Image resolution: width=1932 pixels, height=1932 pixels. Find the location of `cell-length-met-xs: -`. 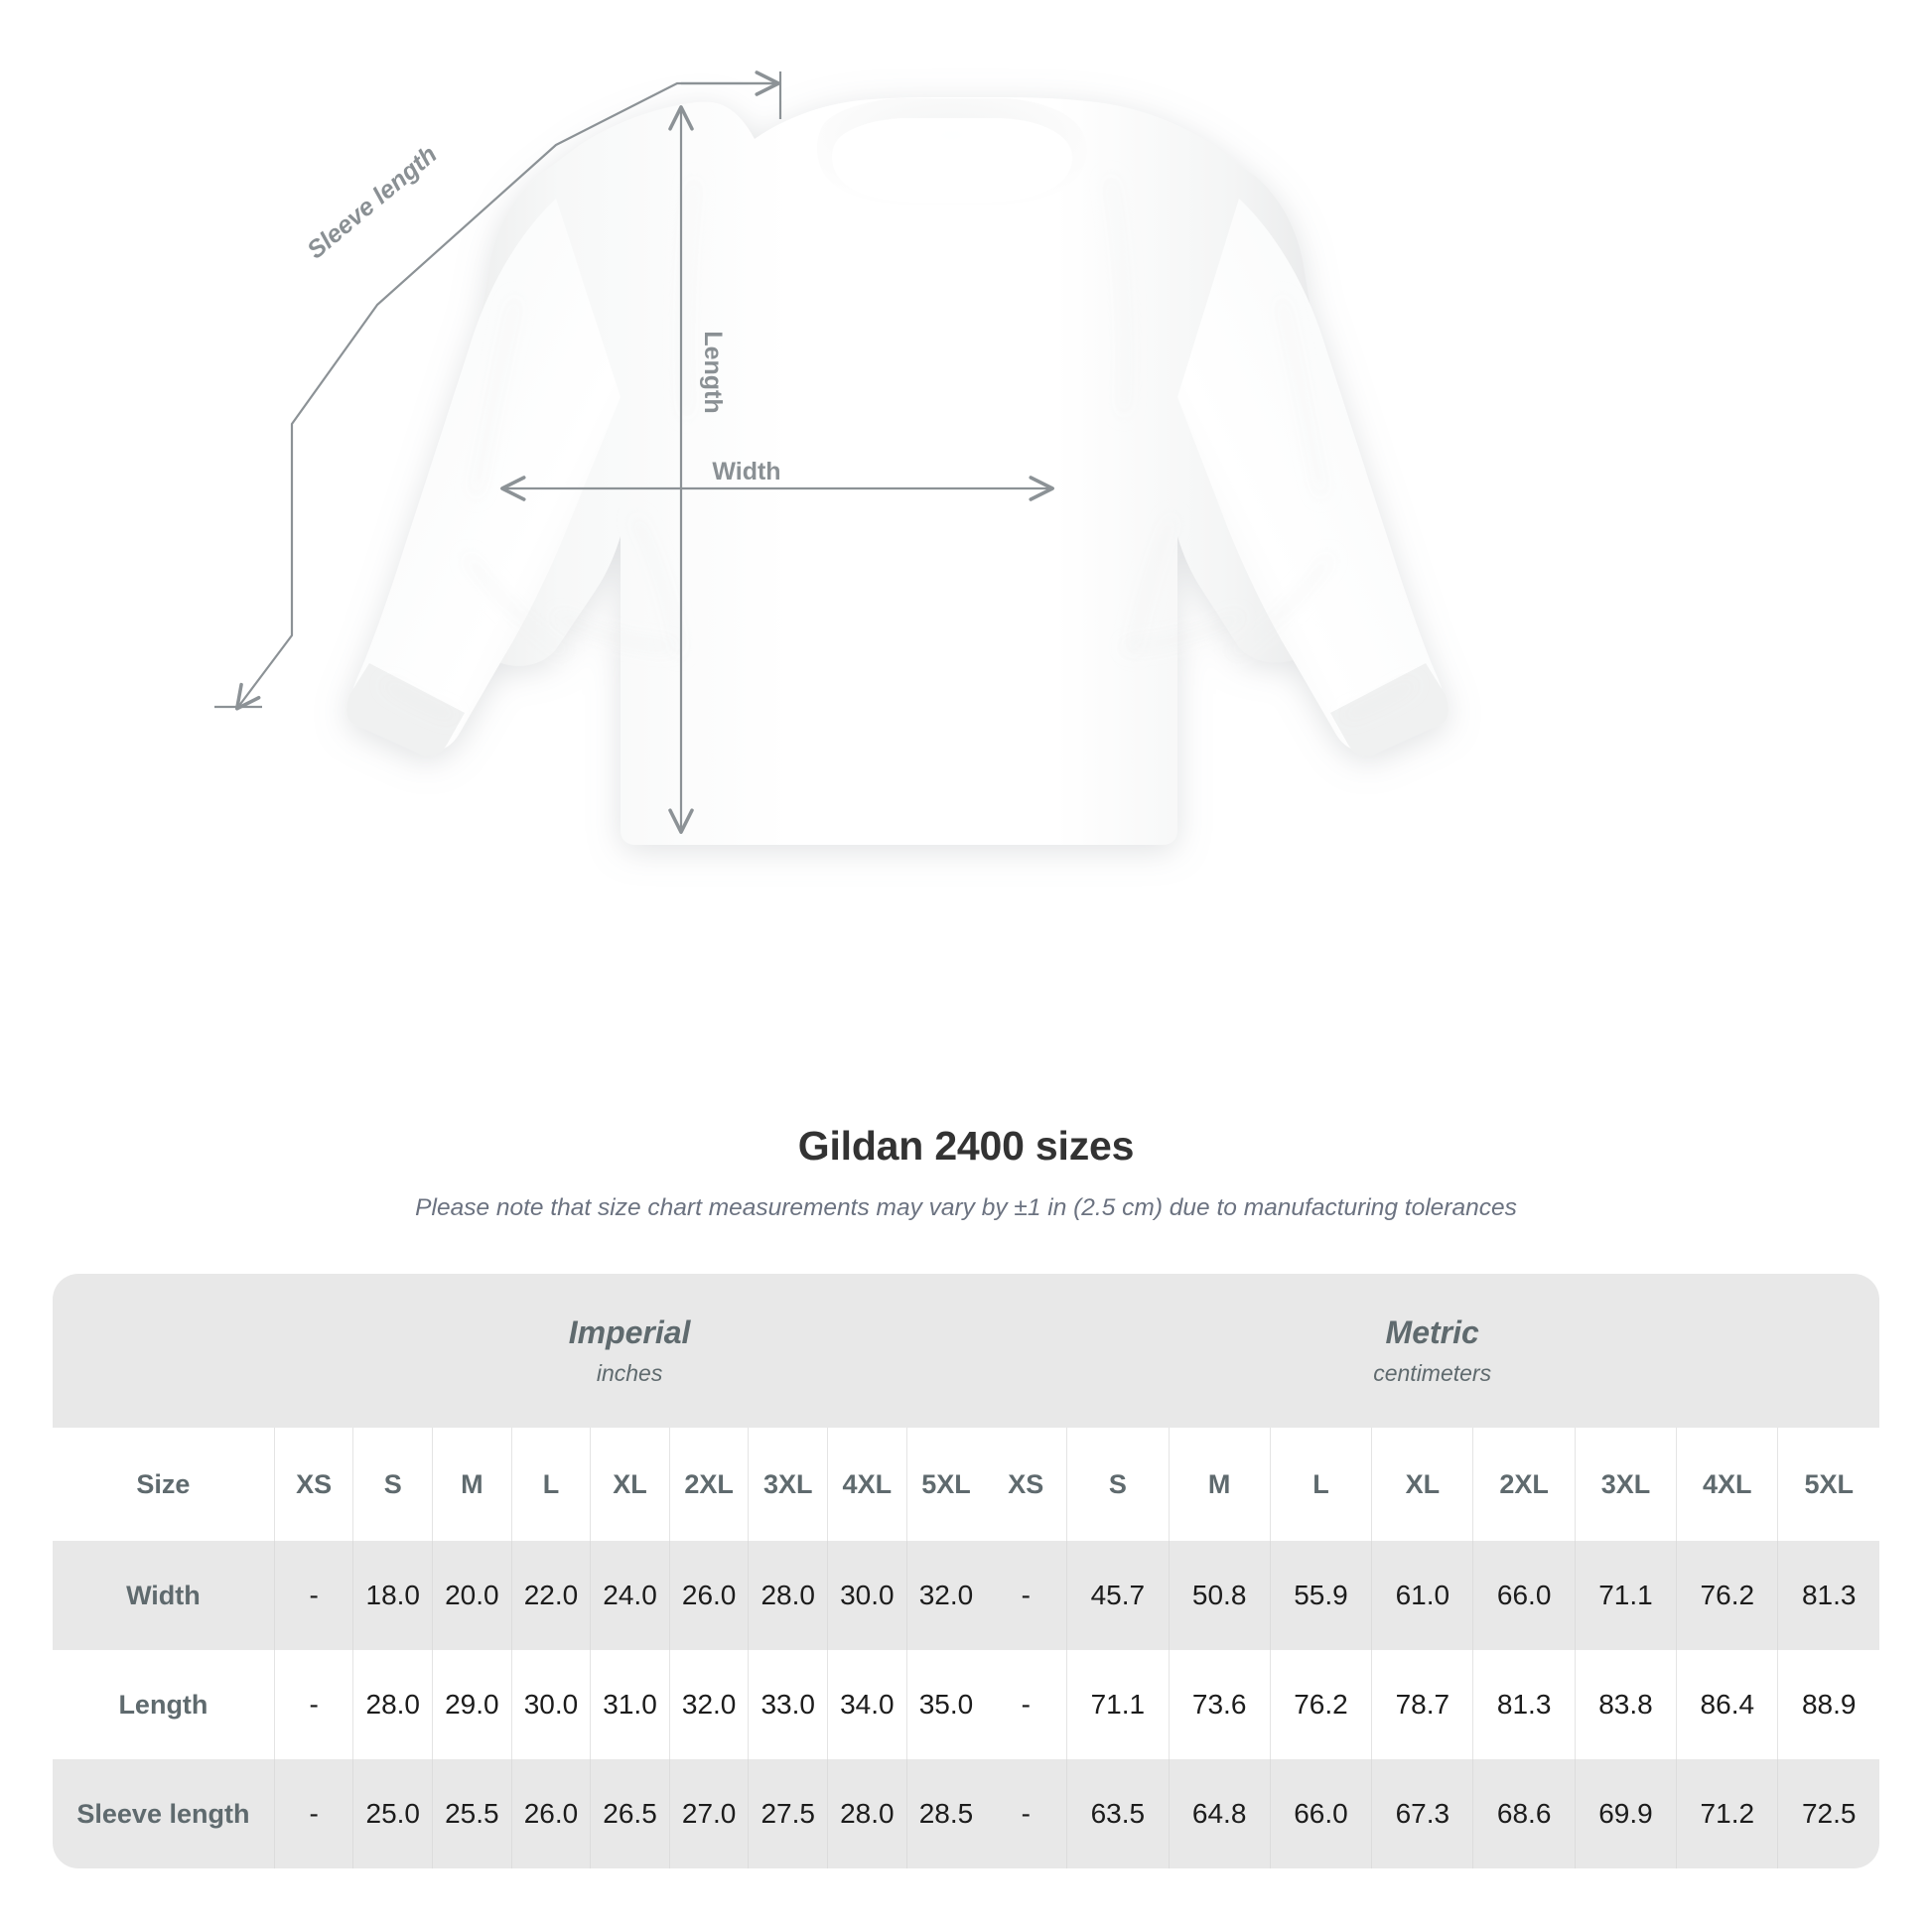

cell-length-met-xs: - is located at coordinates (1026, 1705).